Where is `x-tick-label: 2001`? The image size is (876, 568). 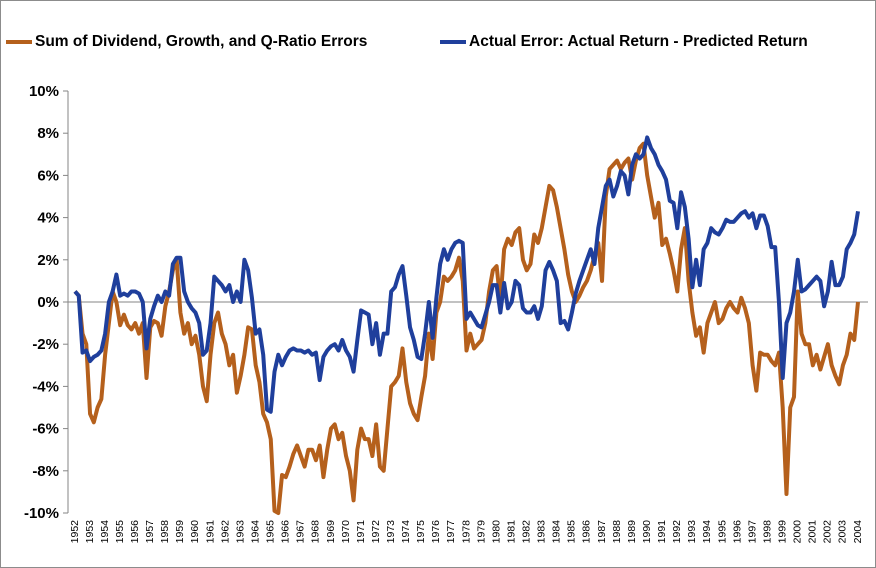
x-tick-label: 2001 is located at coordinates (813, 532).